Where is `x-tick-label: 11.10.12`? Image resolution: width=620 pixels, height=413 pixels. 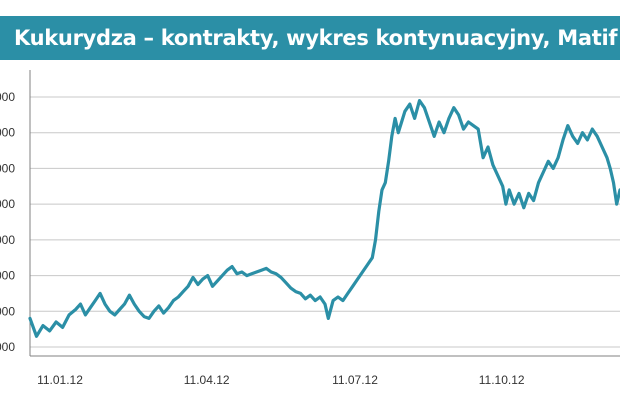
x-tick-label: 11.10.12 is located at coordinates (502, 380).